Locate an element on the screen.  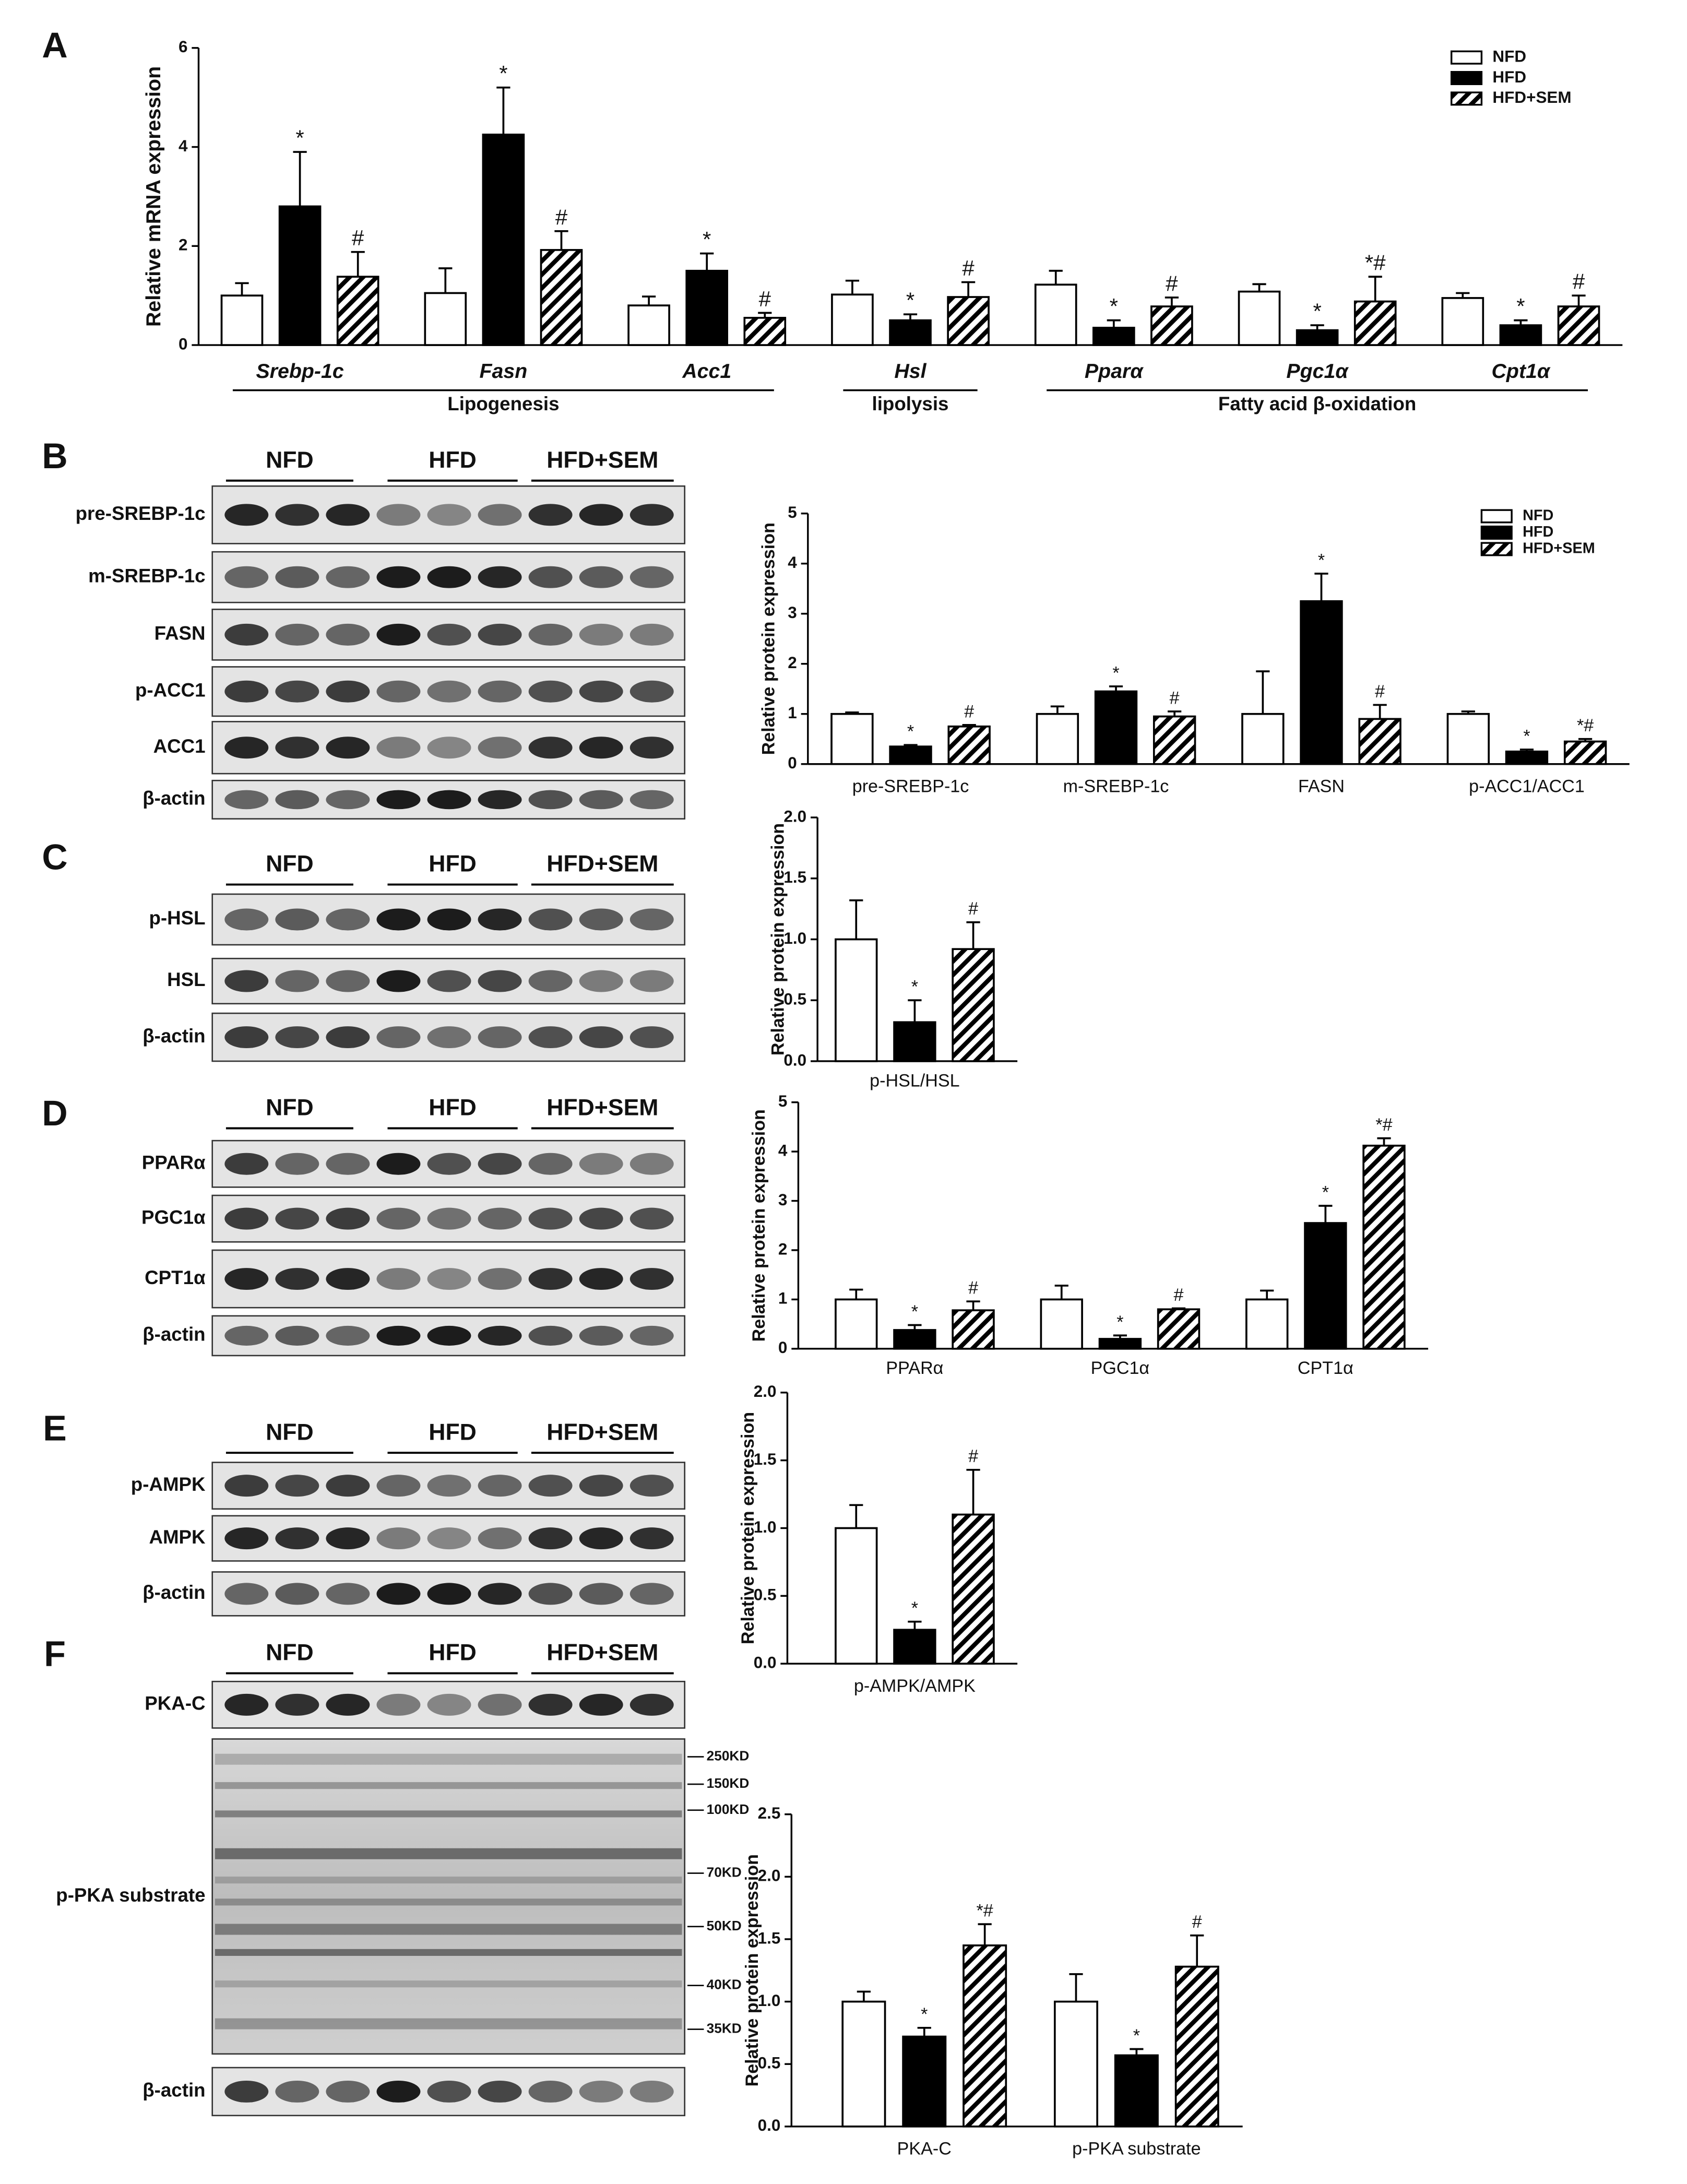
legend-label: NFD is located at coordinates (1509, 56).